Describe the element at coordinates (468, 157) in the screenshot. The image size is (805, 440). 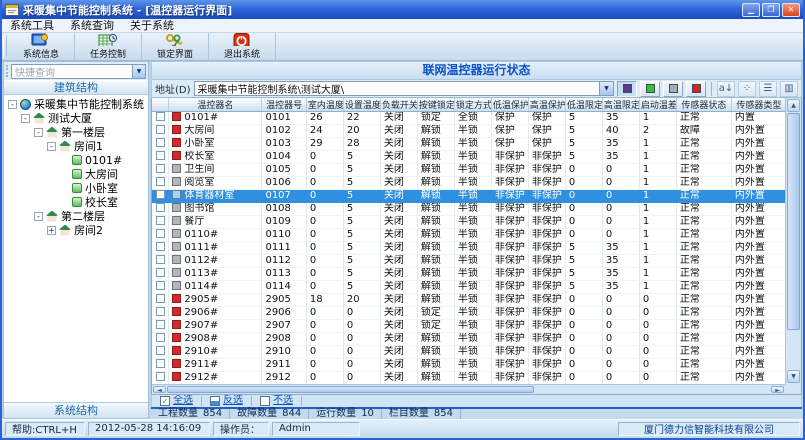
I see `table-row: 校长室 0104 0 5 关闭 解锁 半锁 非保护 非保护 5 35 1 正常 内外置` at that location.